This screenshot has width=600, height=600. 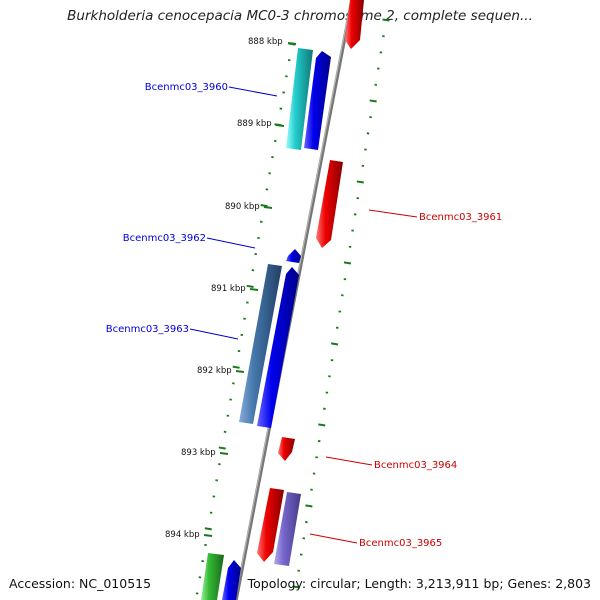 What do you see at coordinates (228, 289) in the screenshot?
I see `tick-label: 891 kbp` at bounding box center [228, 289].